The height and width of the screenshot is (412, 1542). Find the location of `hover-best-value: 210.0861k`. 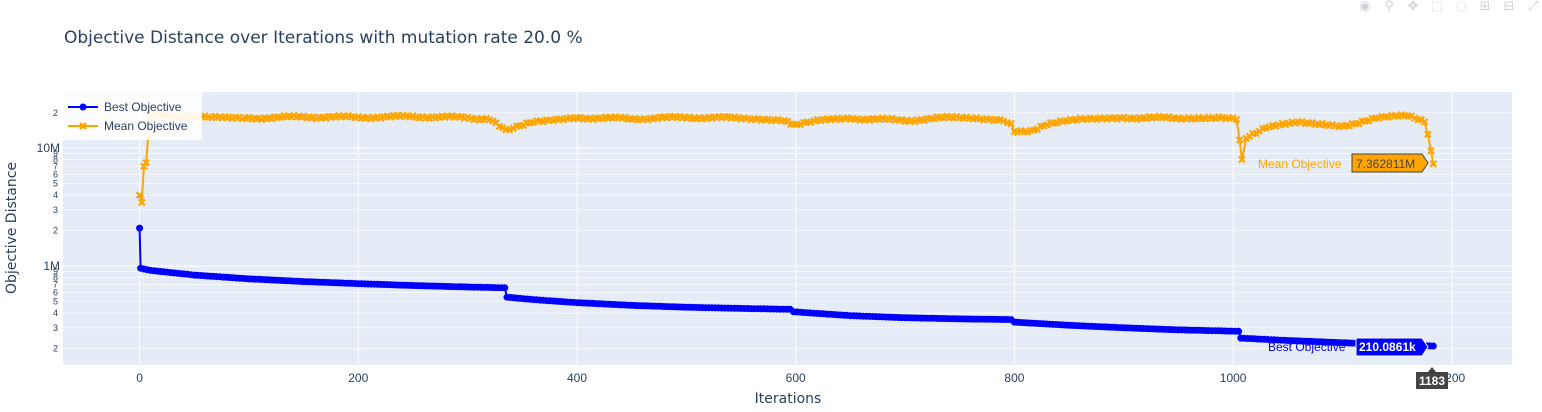

hover-best-value: 210.0861k is located at coordinates (1387, 347).